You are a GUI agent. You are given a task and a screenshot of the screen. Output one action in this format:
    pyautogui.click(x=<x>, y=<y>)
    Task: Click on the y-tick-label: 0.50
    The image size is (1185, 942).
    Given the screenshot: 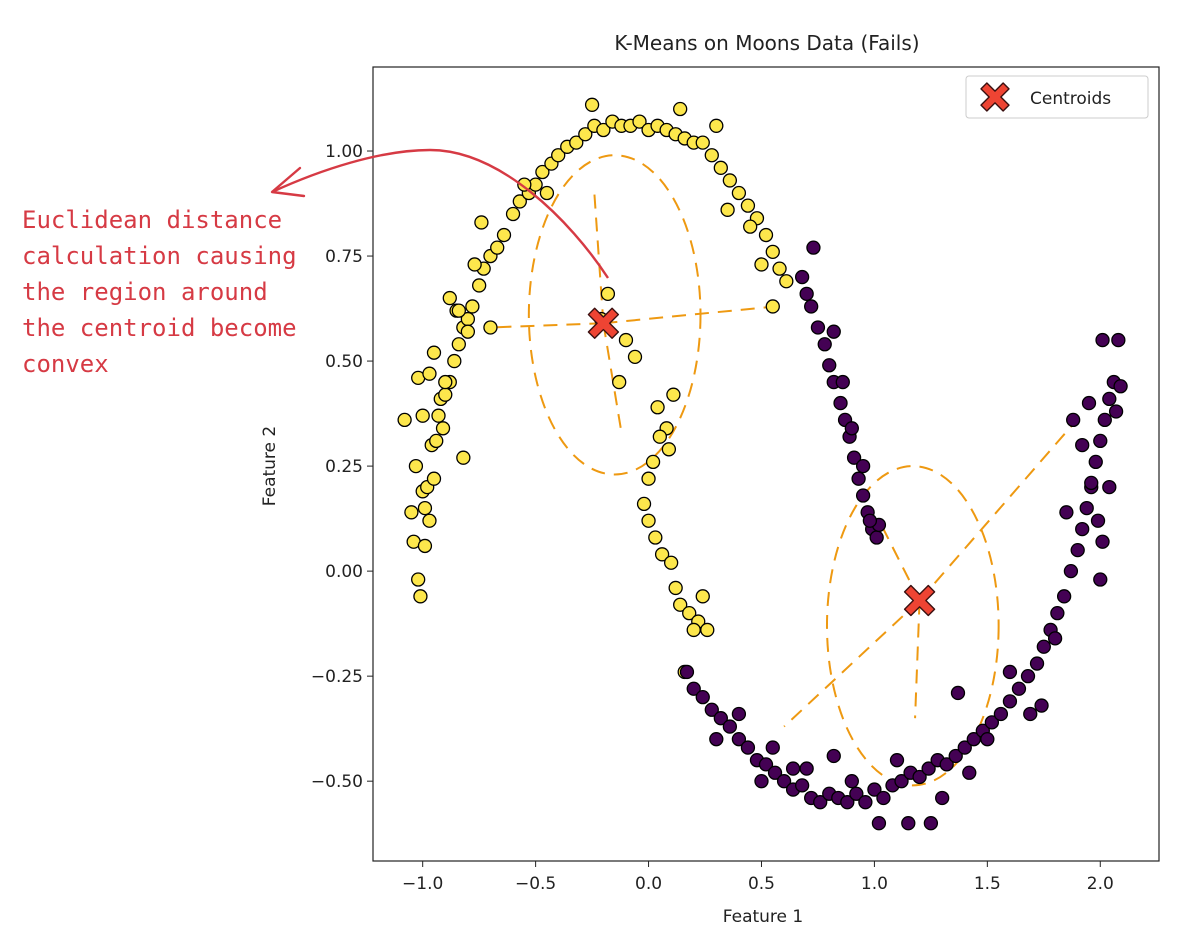 What is the action you would take?
    pyautogui.click(x=344, y=362)
    